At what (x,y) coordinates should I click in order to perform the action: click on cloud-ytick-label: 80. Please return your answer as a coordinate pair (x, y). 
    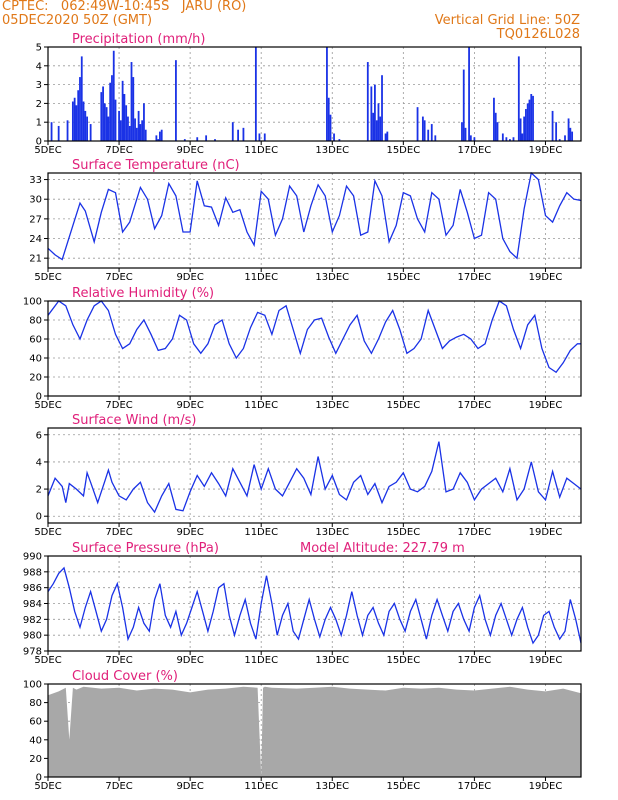
    Looking at the image, I should click on (35, 703).